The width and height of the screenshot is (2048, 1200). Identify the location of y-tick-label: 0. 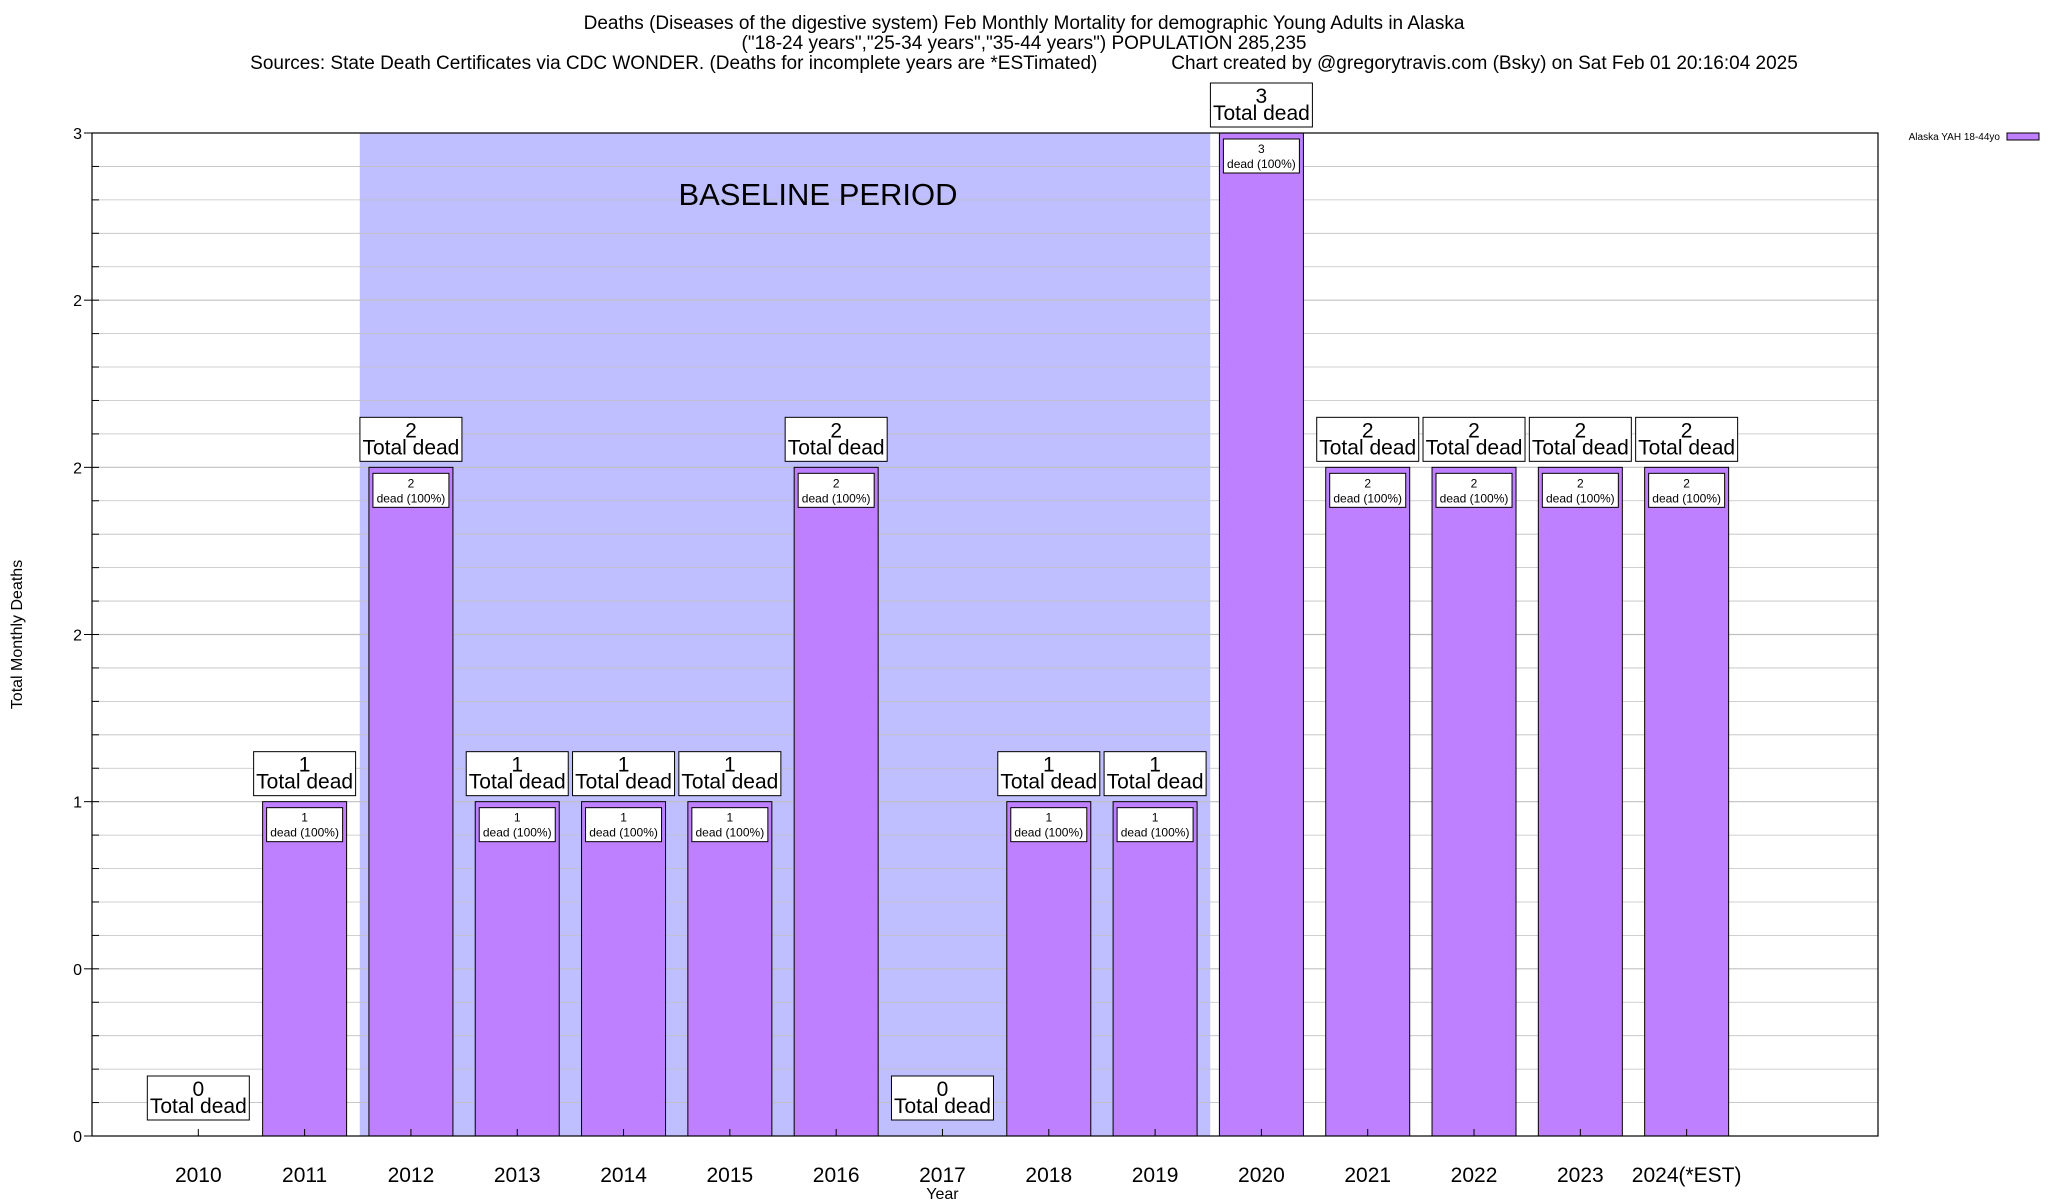
(77, 1137).